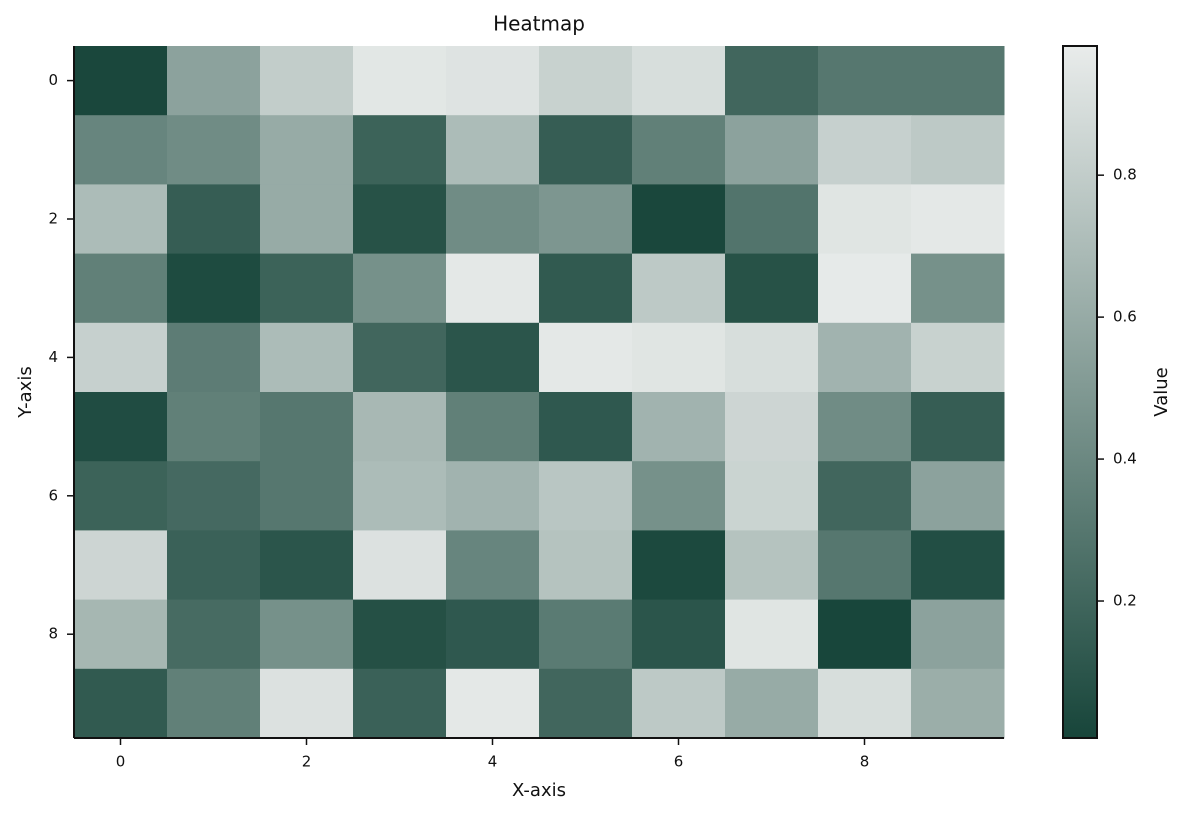 The image size is (1188, 820). What do you see at coordinates (865, 762) in the screenshot?
I see `x-tick-label: 8` at bounding box center [865, 762].